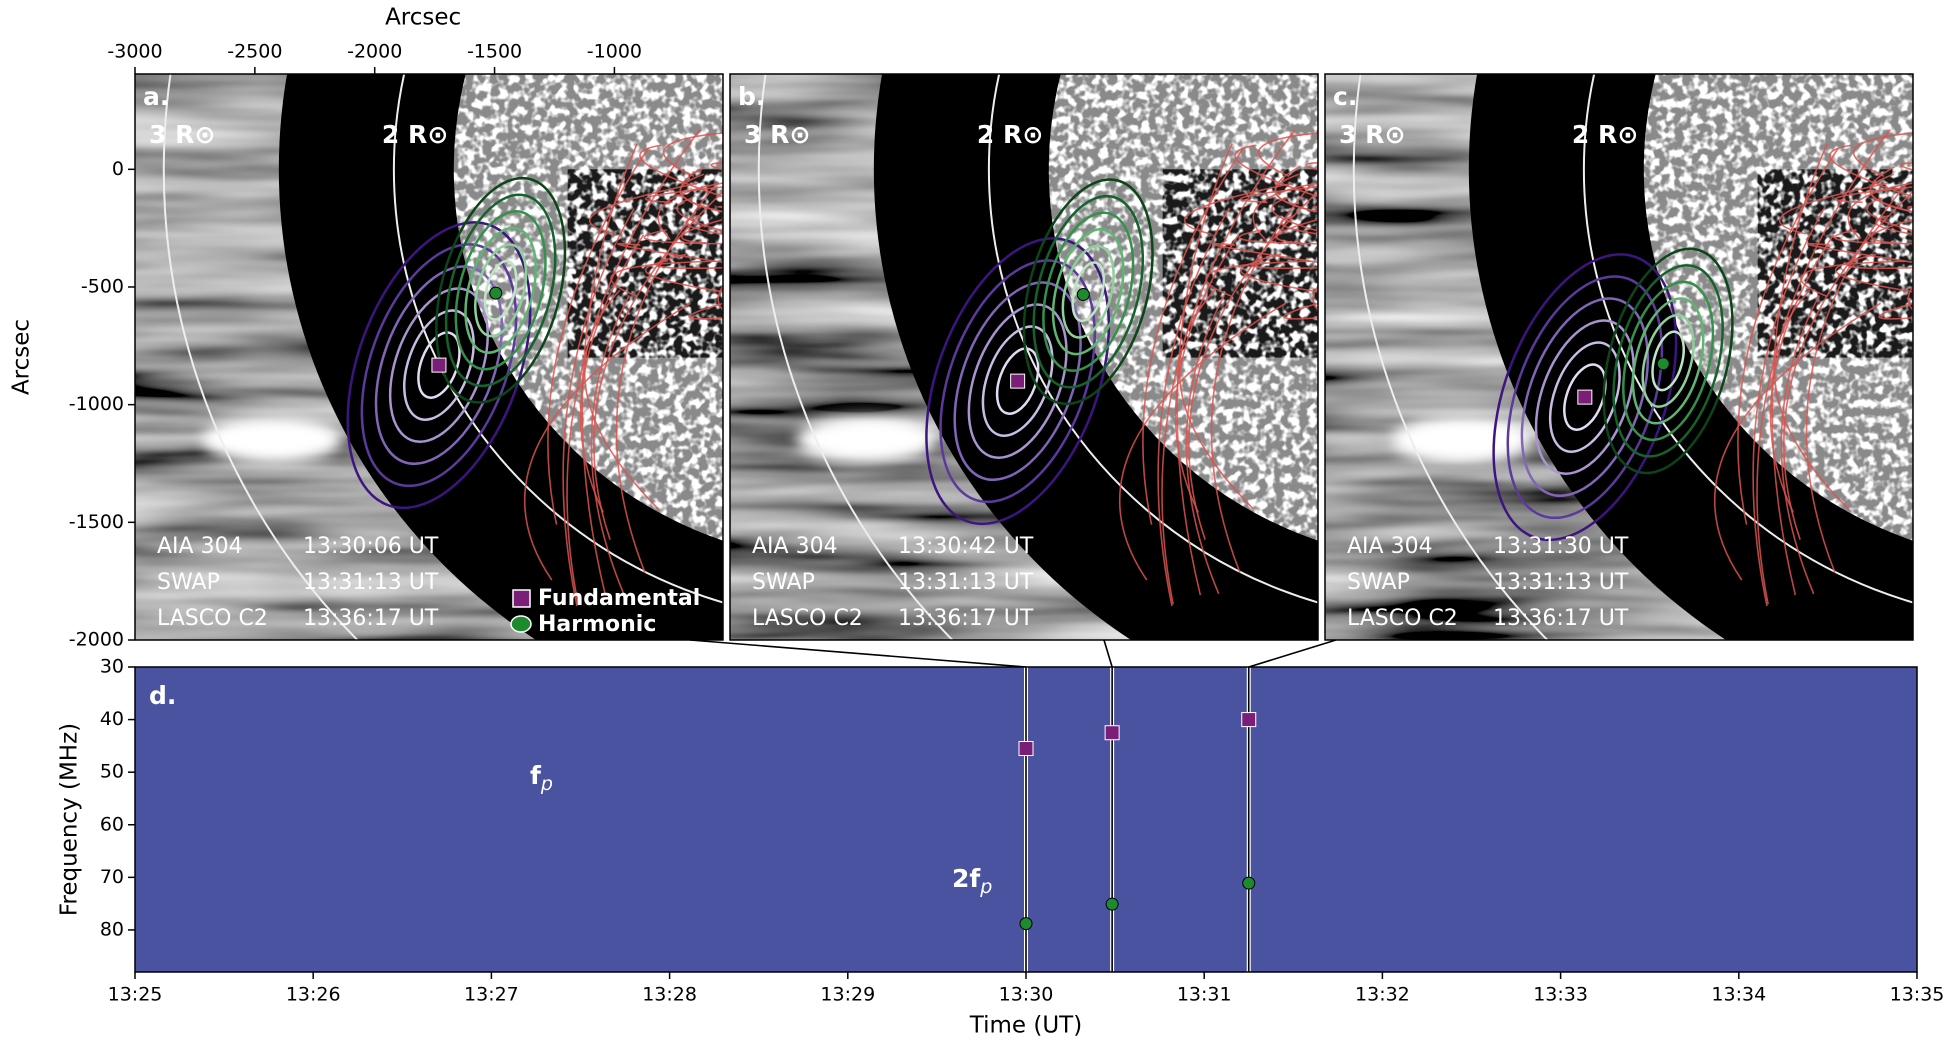  Describe the element at coordinates (1390, 546) in the screenshot. I see `instrument-name: AIA 304` at that location.